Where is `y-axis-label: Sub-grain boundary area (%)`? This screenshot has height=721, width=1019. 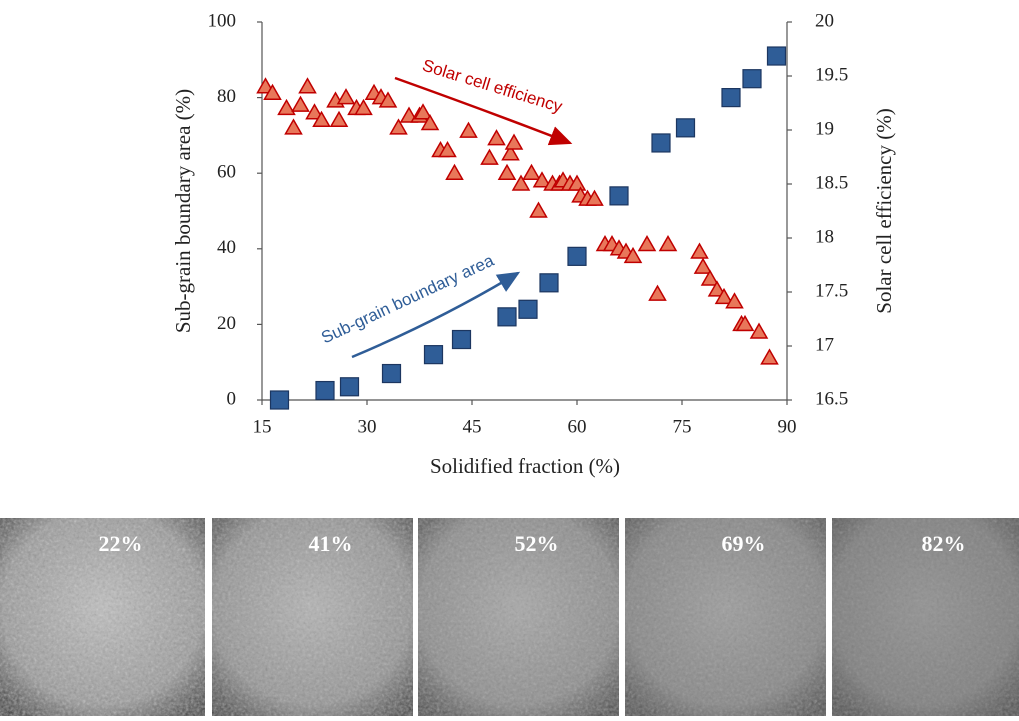 y-axis-label: Sub-grain boundary area (%) is located at coordinates (183, 211).